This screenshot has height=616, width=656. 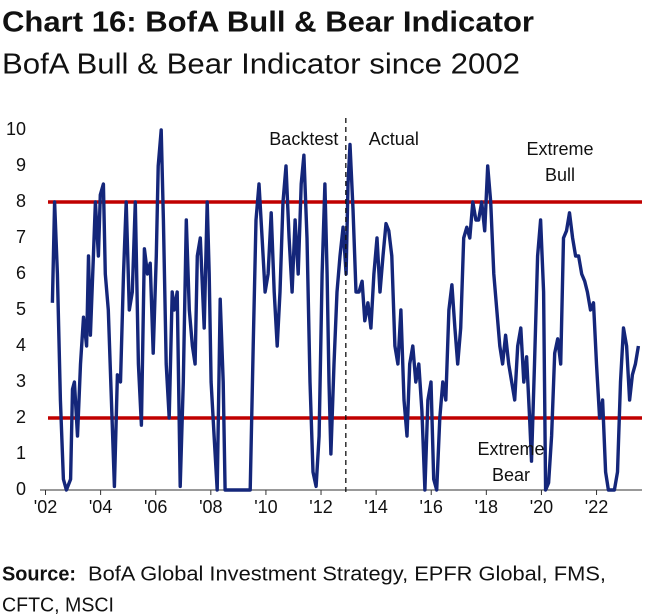 What do you see at coordinates (21, 381) in the screenshot?
I see `y-tick-label: 3` at bounding box center [21, 381].